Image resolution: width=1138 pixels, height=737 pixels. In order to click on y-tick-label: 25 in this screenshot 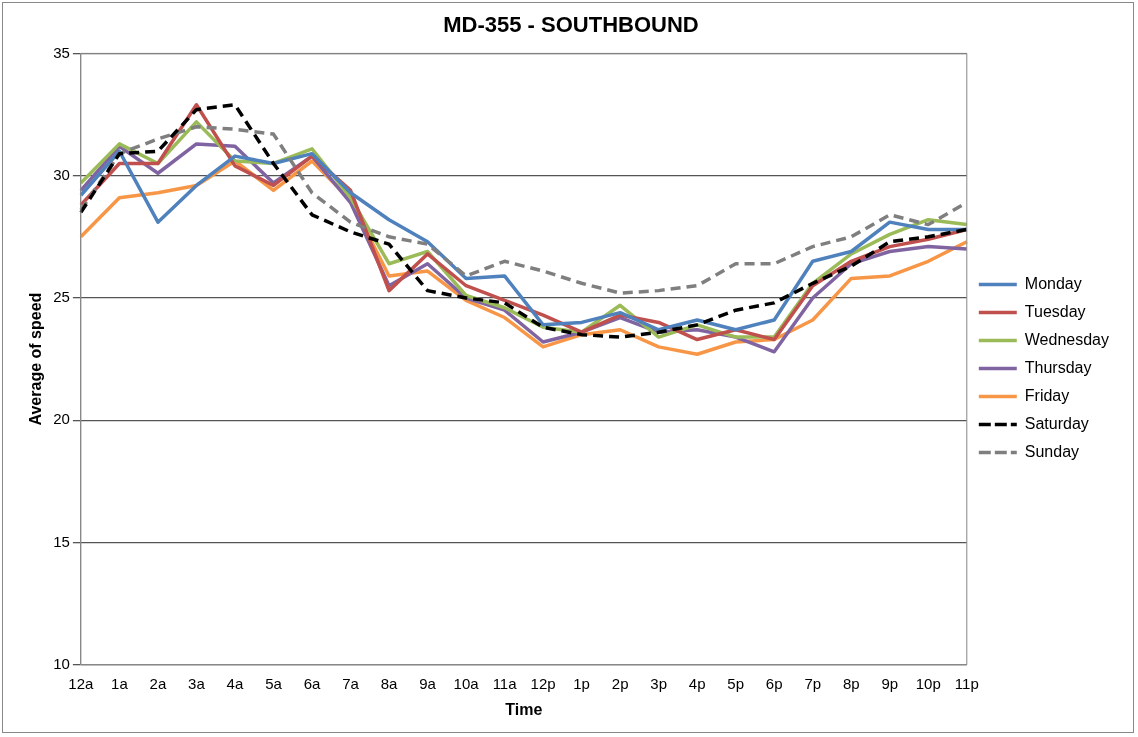, I will do `click(61, 297)`.